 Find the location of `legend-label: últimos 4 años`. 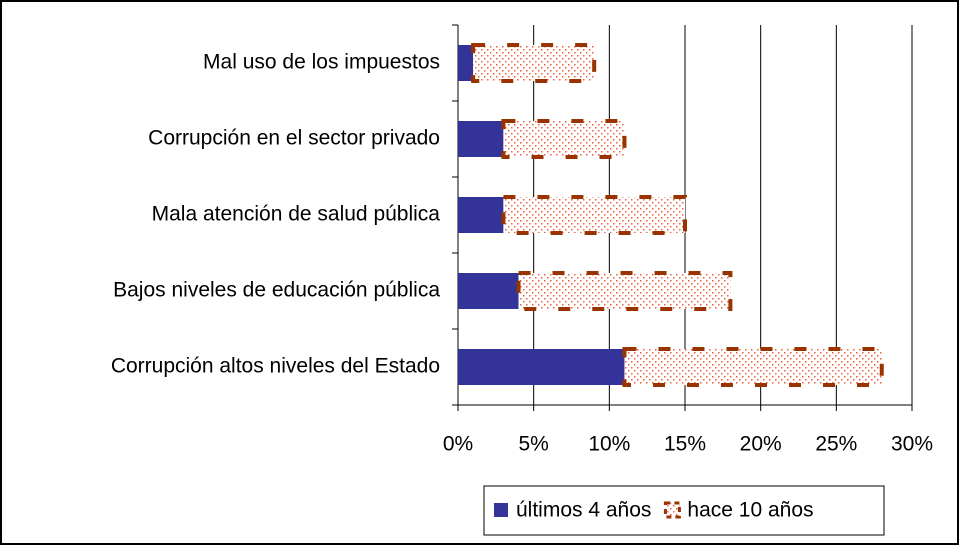

legend-label: últimos 4 años is located at coordinates (583, 510).